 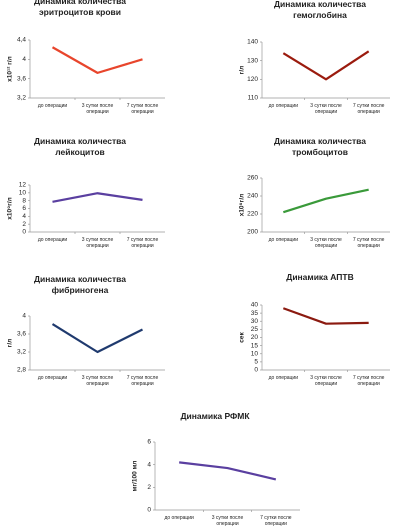 What do you see at coordinates (255, 337) in the screenshot?
I see `y-tick-label: 20` at bounding box center [255, 337].